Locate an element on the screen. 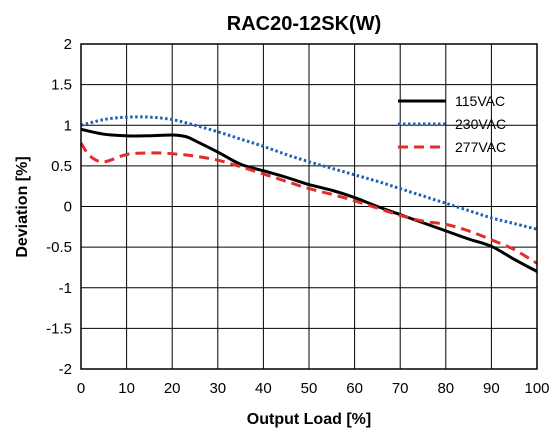 The width and height of the screenshot is (560, 439). x-tick-label: 40 is located at coordinates (263, 388).